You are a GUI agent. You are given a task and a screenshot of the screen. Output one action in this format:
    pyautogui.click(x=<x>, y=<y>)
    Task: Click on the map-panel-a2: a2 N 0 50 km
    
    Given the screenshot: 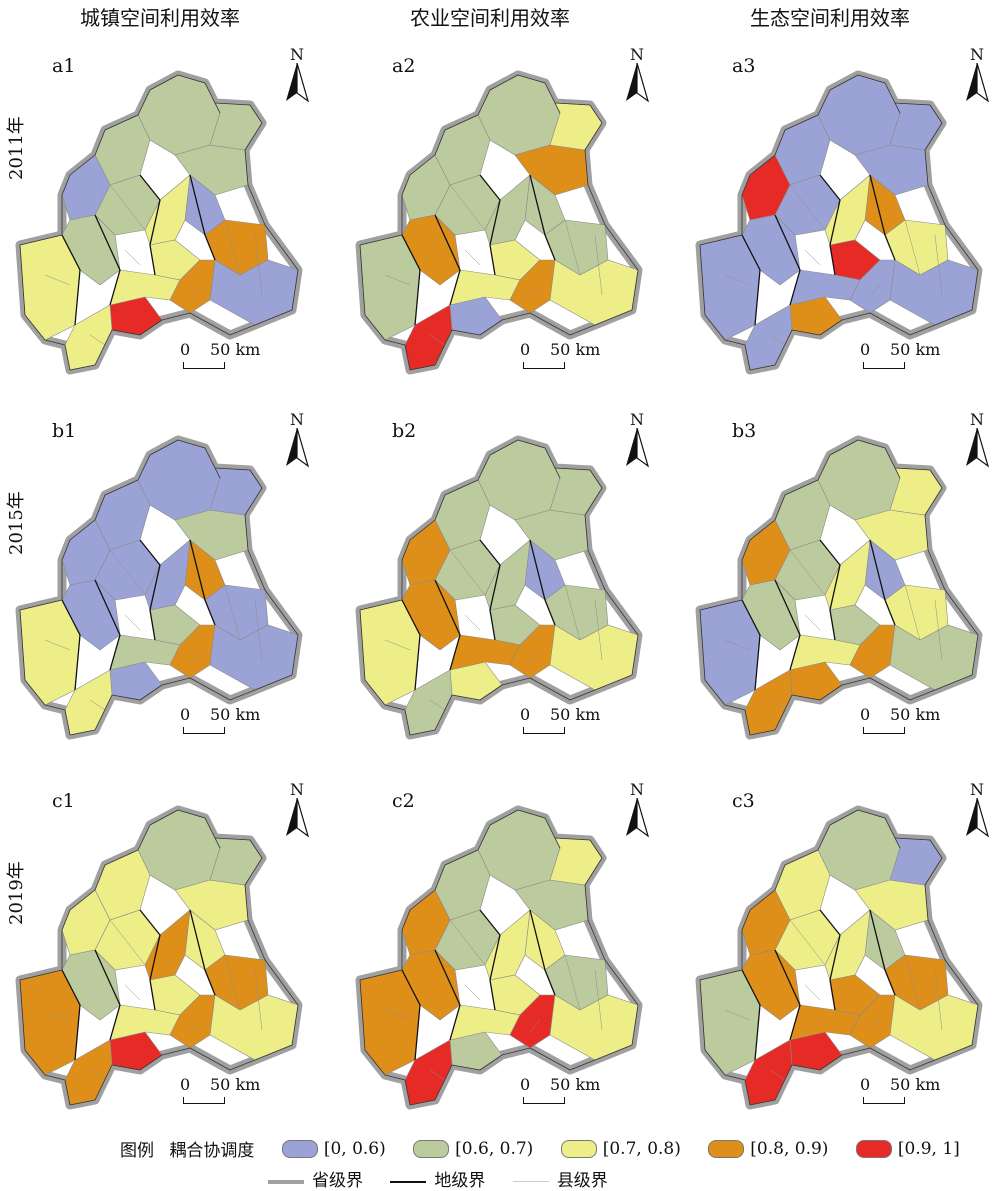 What is the action you would take?
    pyautogui.click(x=500, y=210)
    